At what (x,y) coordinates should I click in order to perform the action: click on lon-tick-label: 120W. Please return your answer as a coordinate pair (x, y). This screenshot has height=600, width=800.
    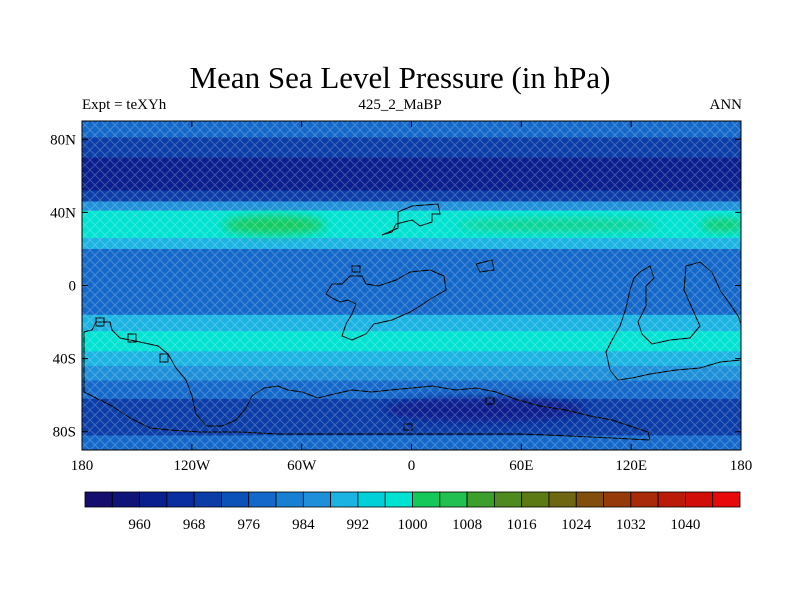
    Looking at the image, I should click on (192, 466).